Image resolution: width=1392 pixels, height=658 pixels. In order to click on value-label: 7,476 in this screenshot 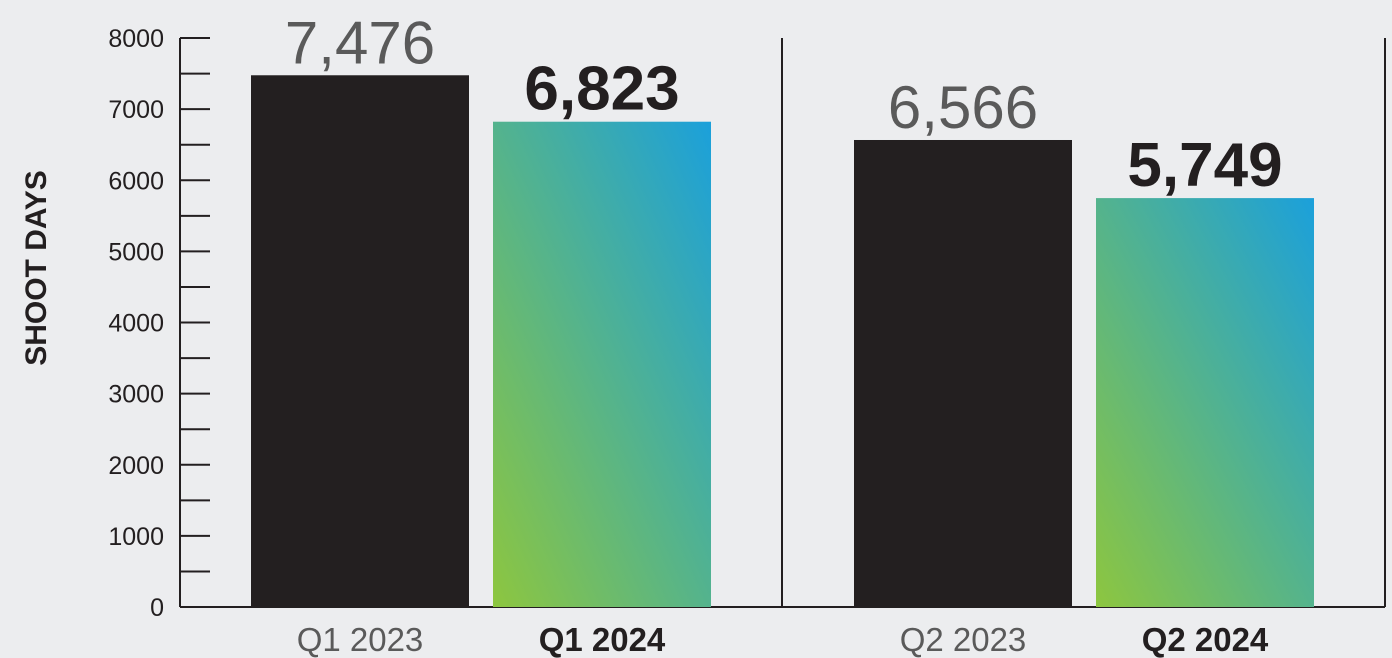, I will do `click(360, 42)`.